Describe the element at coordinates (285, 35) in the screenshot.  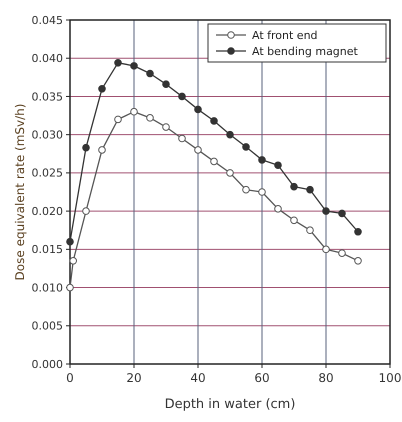
I see `legend-label: At front end` at that location.